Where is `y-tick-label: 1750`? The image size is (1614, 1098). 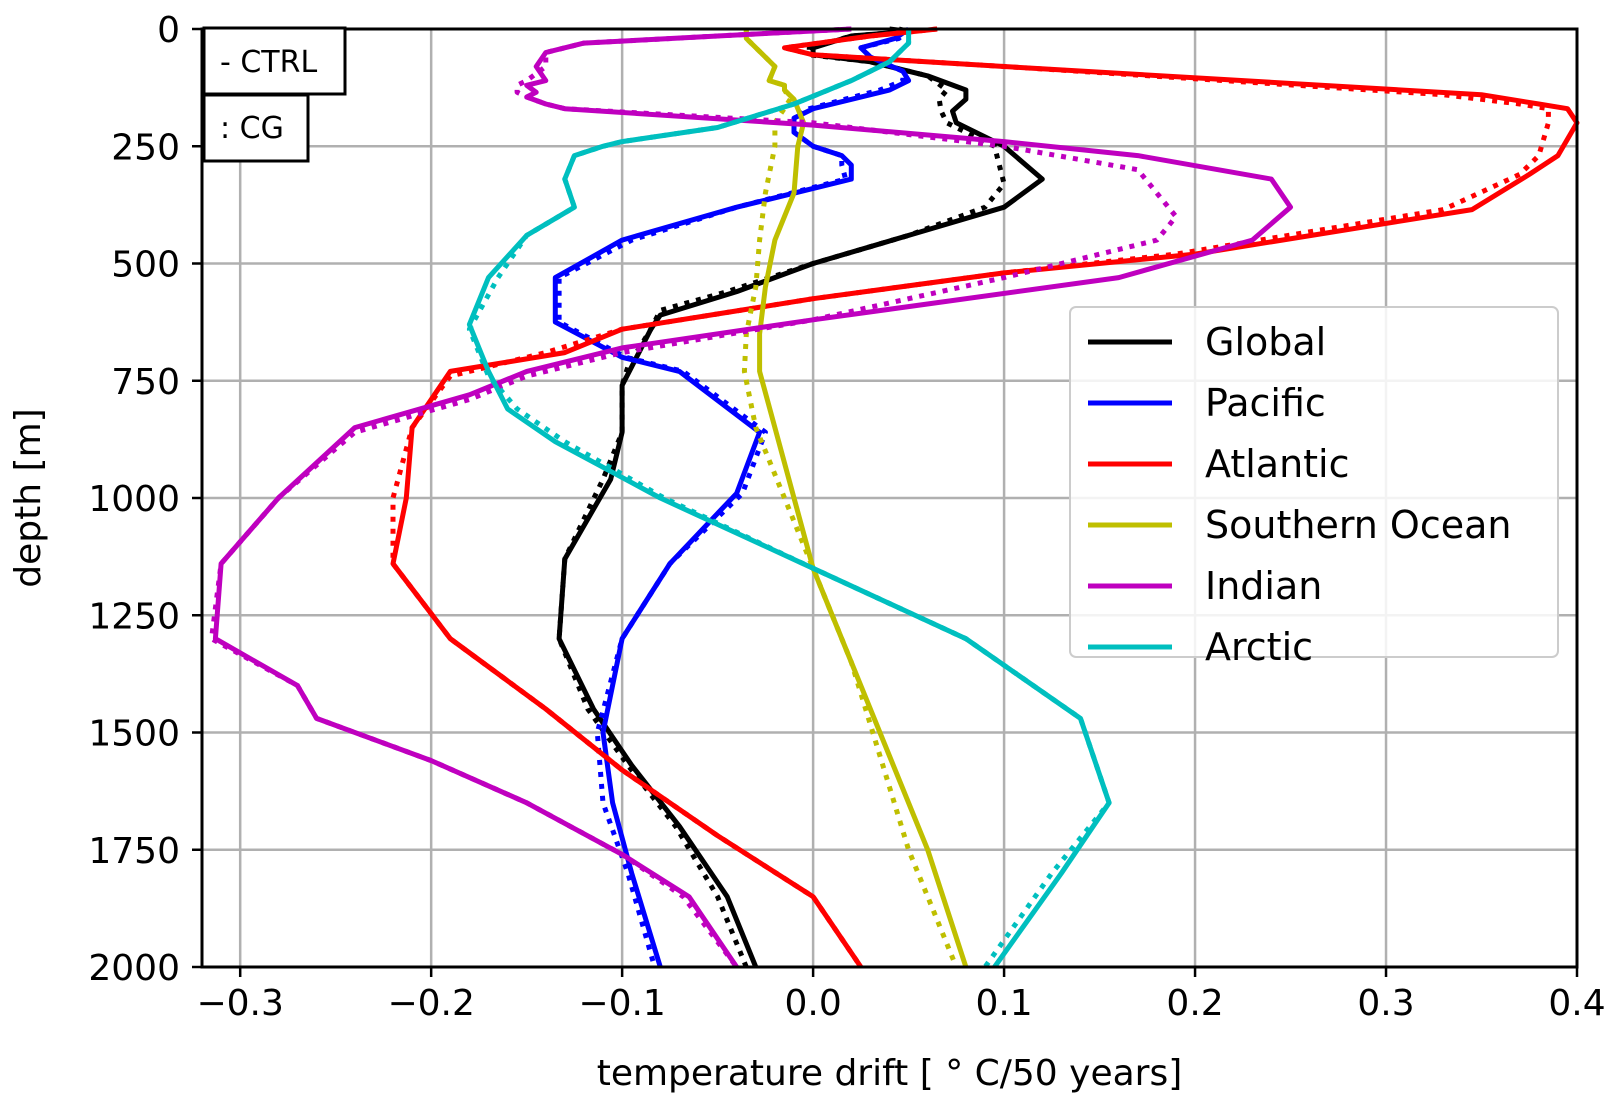
y-tick-label: 1750 is located at coordinates (134, 851).